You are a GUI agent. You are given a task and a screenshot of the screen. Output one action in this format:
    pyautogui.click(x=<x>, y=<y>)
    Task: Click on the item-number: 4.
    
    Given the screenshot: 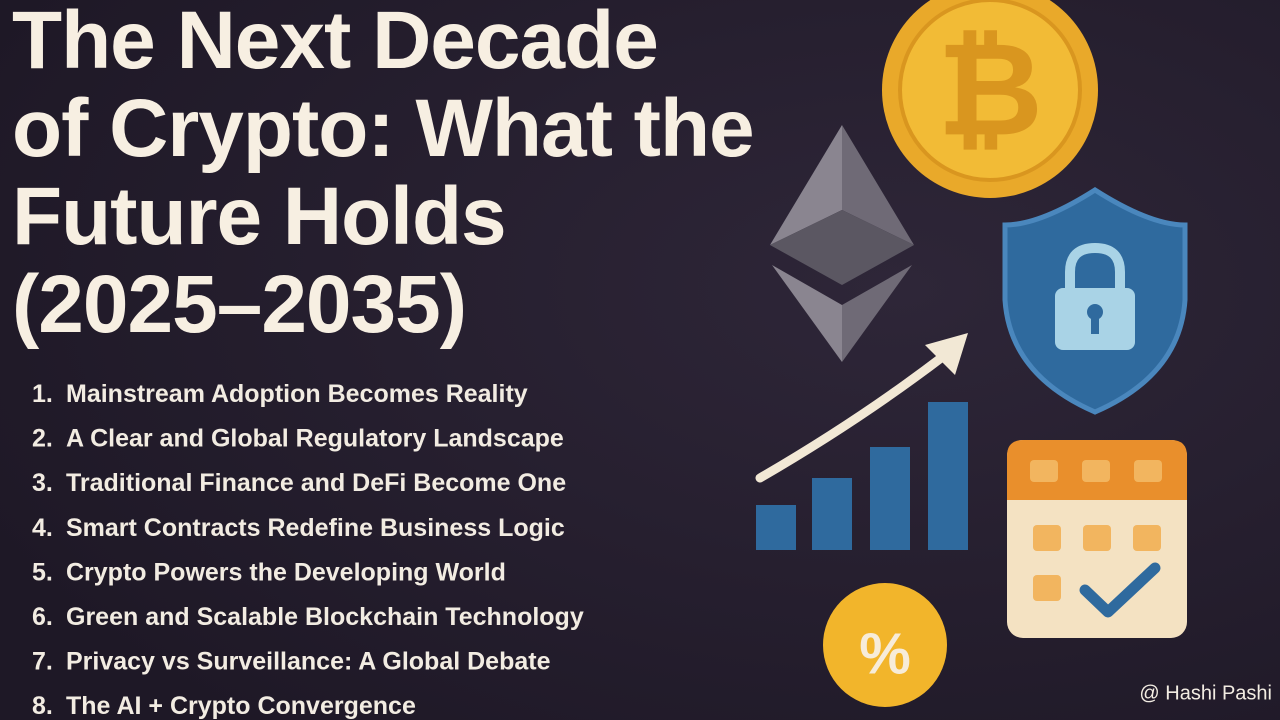 What is the action you would take?
    pyautogui.click(x=42, y=528)
    